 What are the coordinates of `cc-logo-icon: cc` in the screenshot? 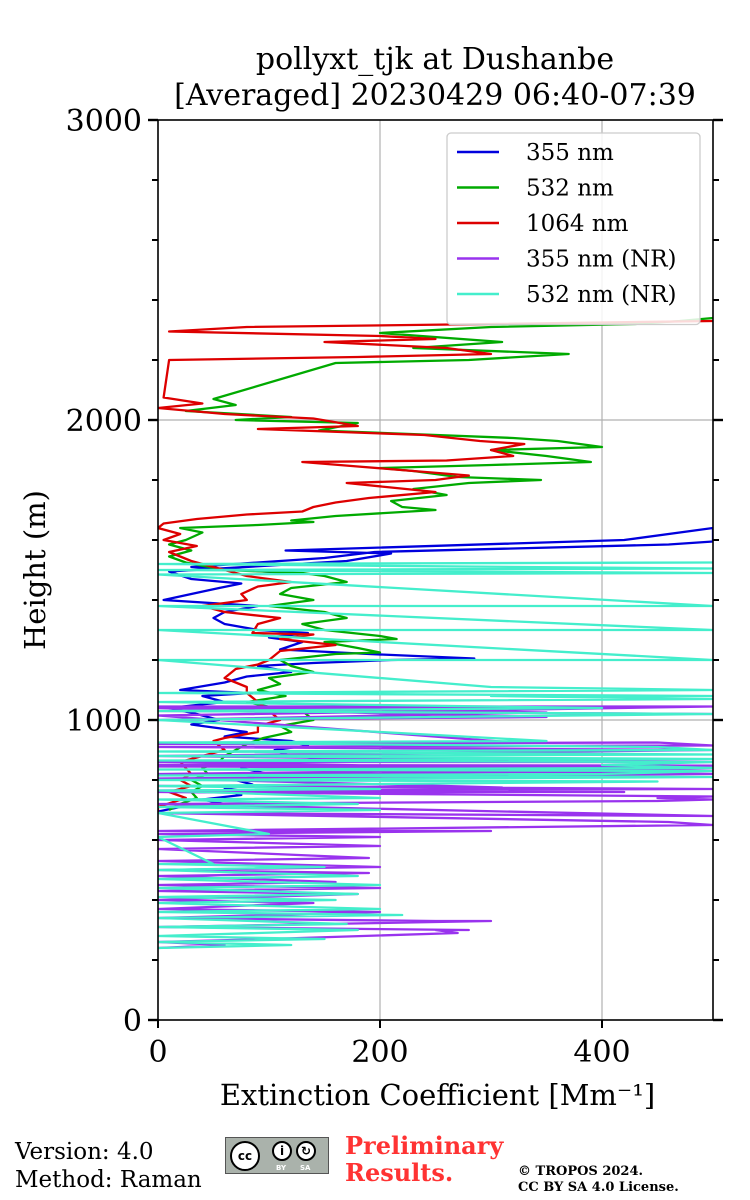 It's located at (245, 1156).